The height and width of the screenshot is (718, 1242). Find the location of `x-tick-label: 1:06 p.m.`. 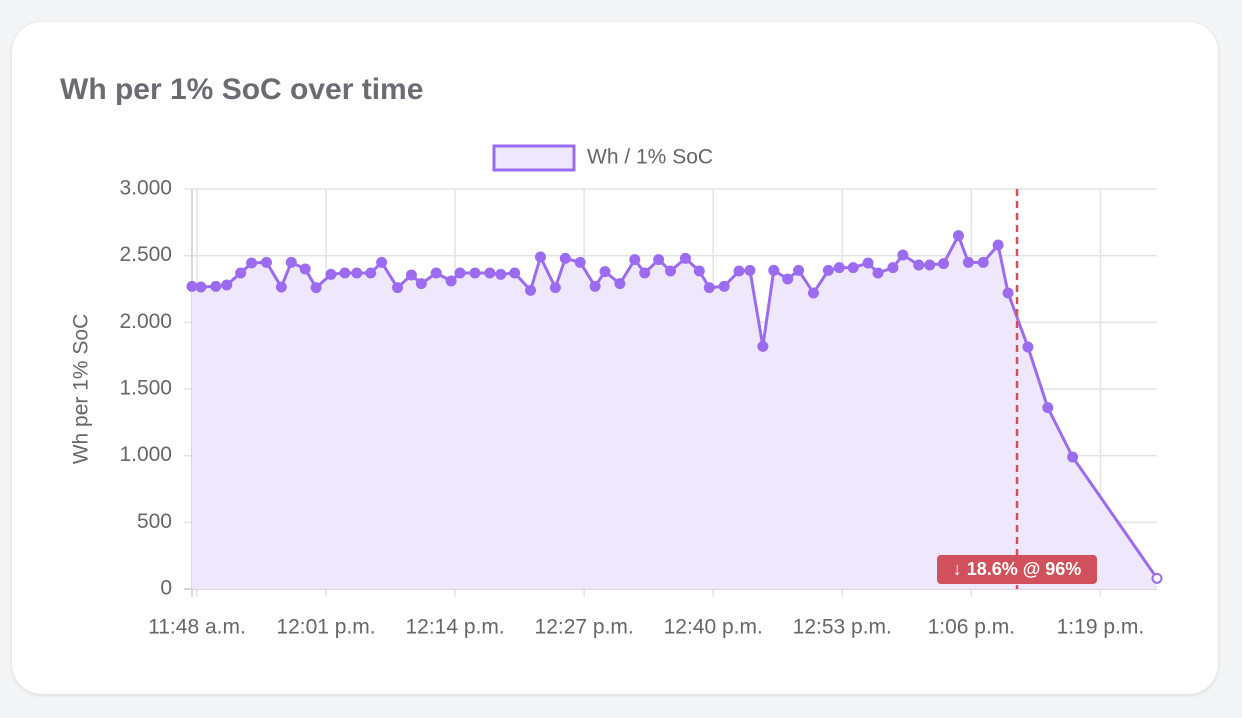

x-tick-label: 1:06 p.m. is located at coordinates (972, 627).